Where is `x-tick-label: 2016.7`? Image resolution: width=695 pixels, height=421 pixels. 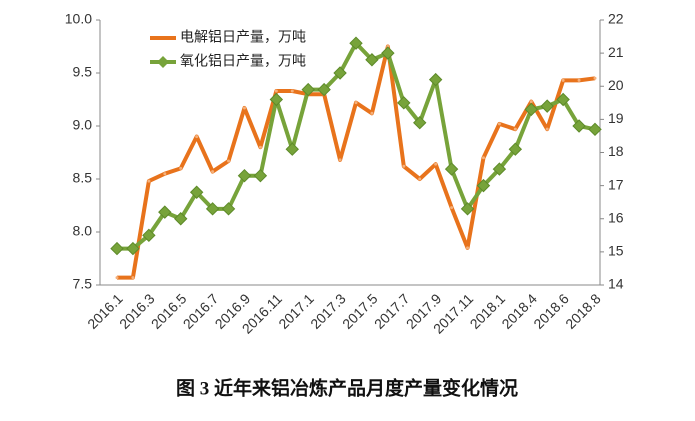 x-tick-label: 2016.7 is located at coordinates (201, 311).